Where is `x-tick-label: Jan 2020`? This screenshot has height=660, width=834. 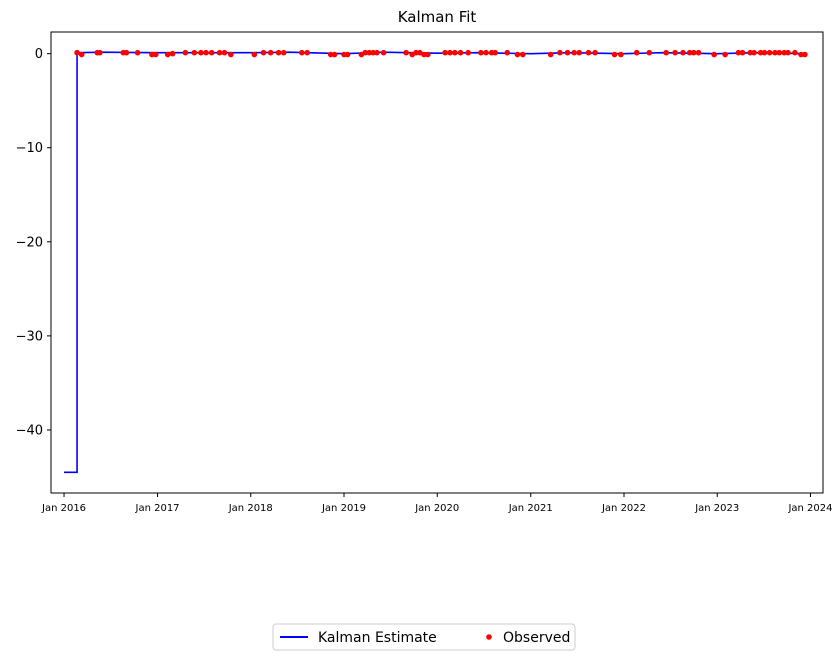 x-tick-label: Jan 2020 is located at coordinates (436, 508).